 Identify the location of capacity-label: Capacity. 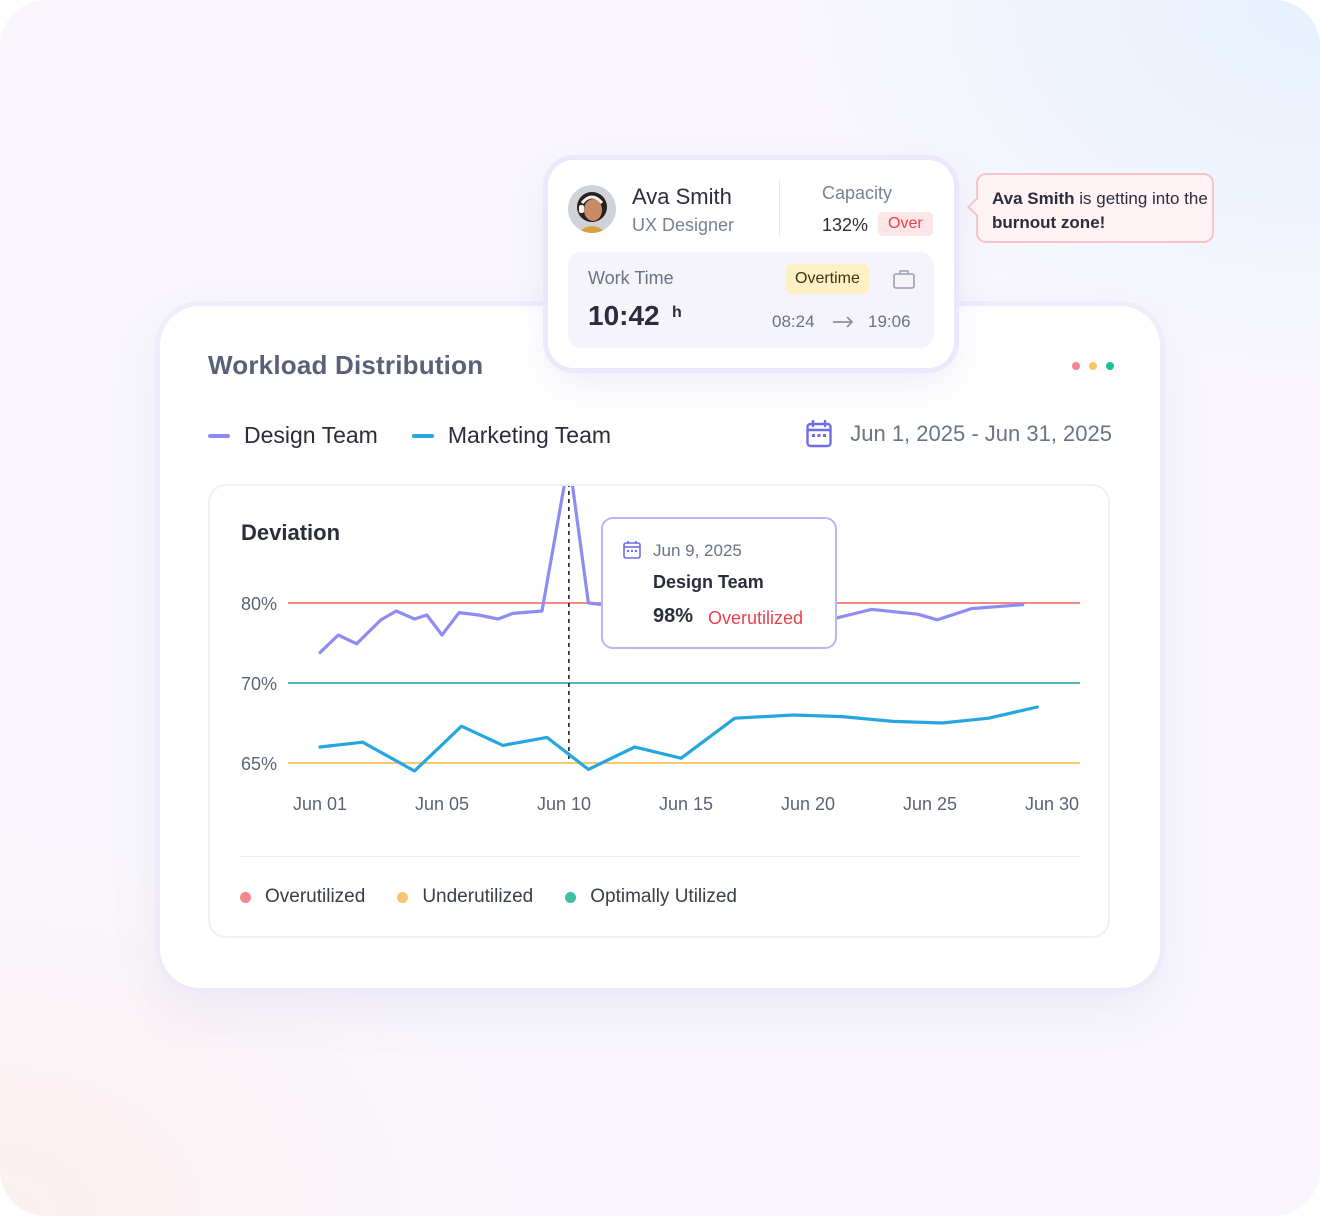
(857, 193).